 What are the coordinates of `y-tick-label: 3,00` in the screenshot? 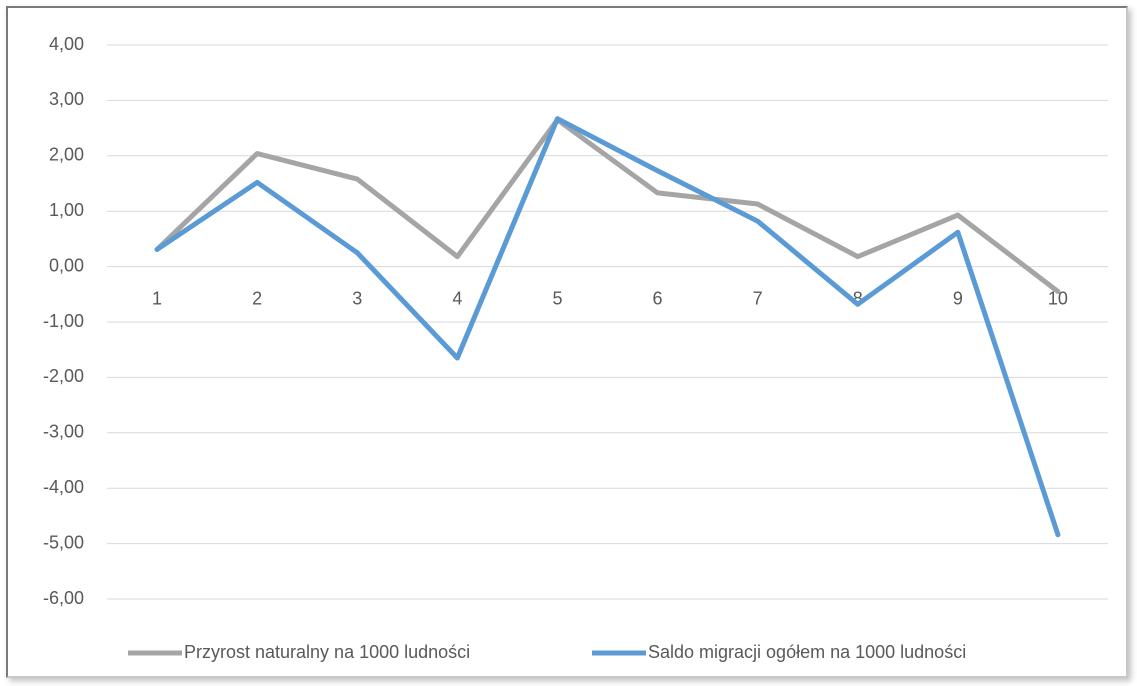 It's located at (66, 99).